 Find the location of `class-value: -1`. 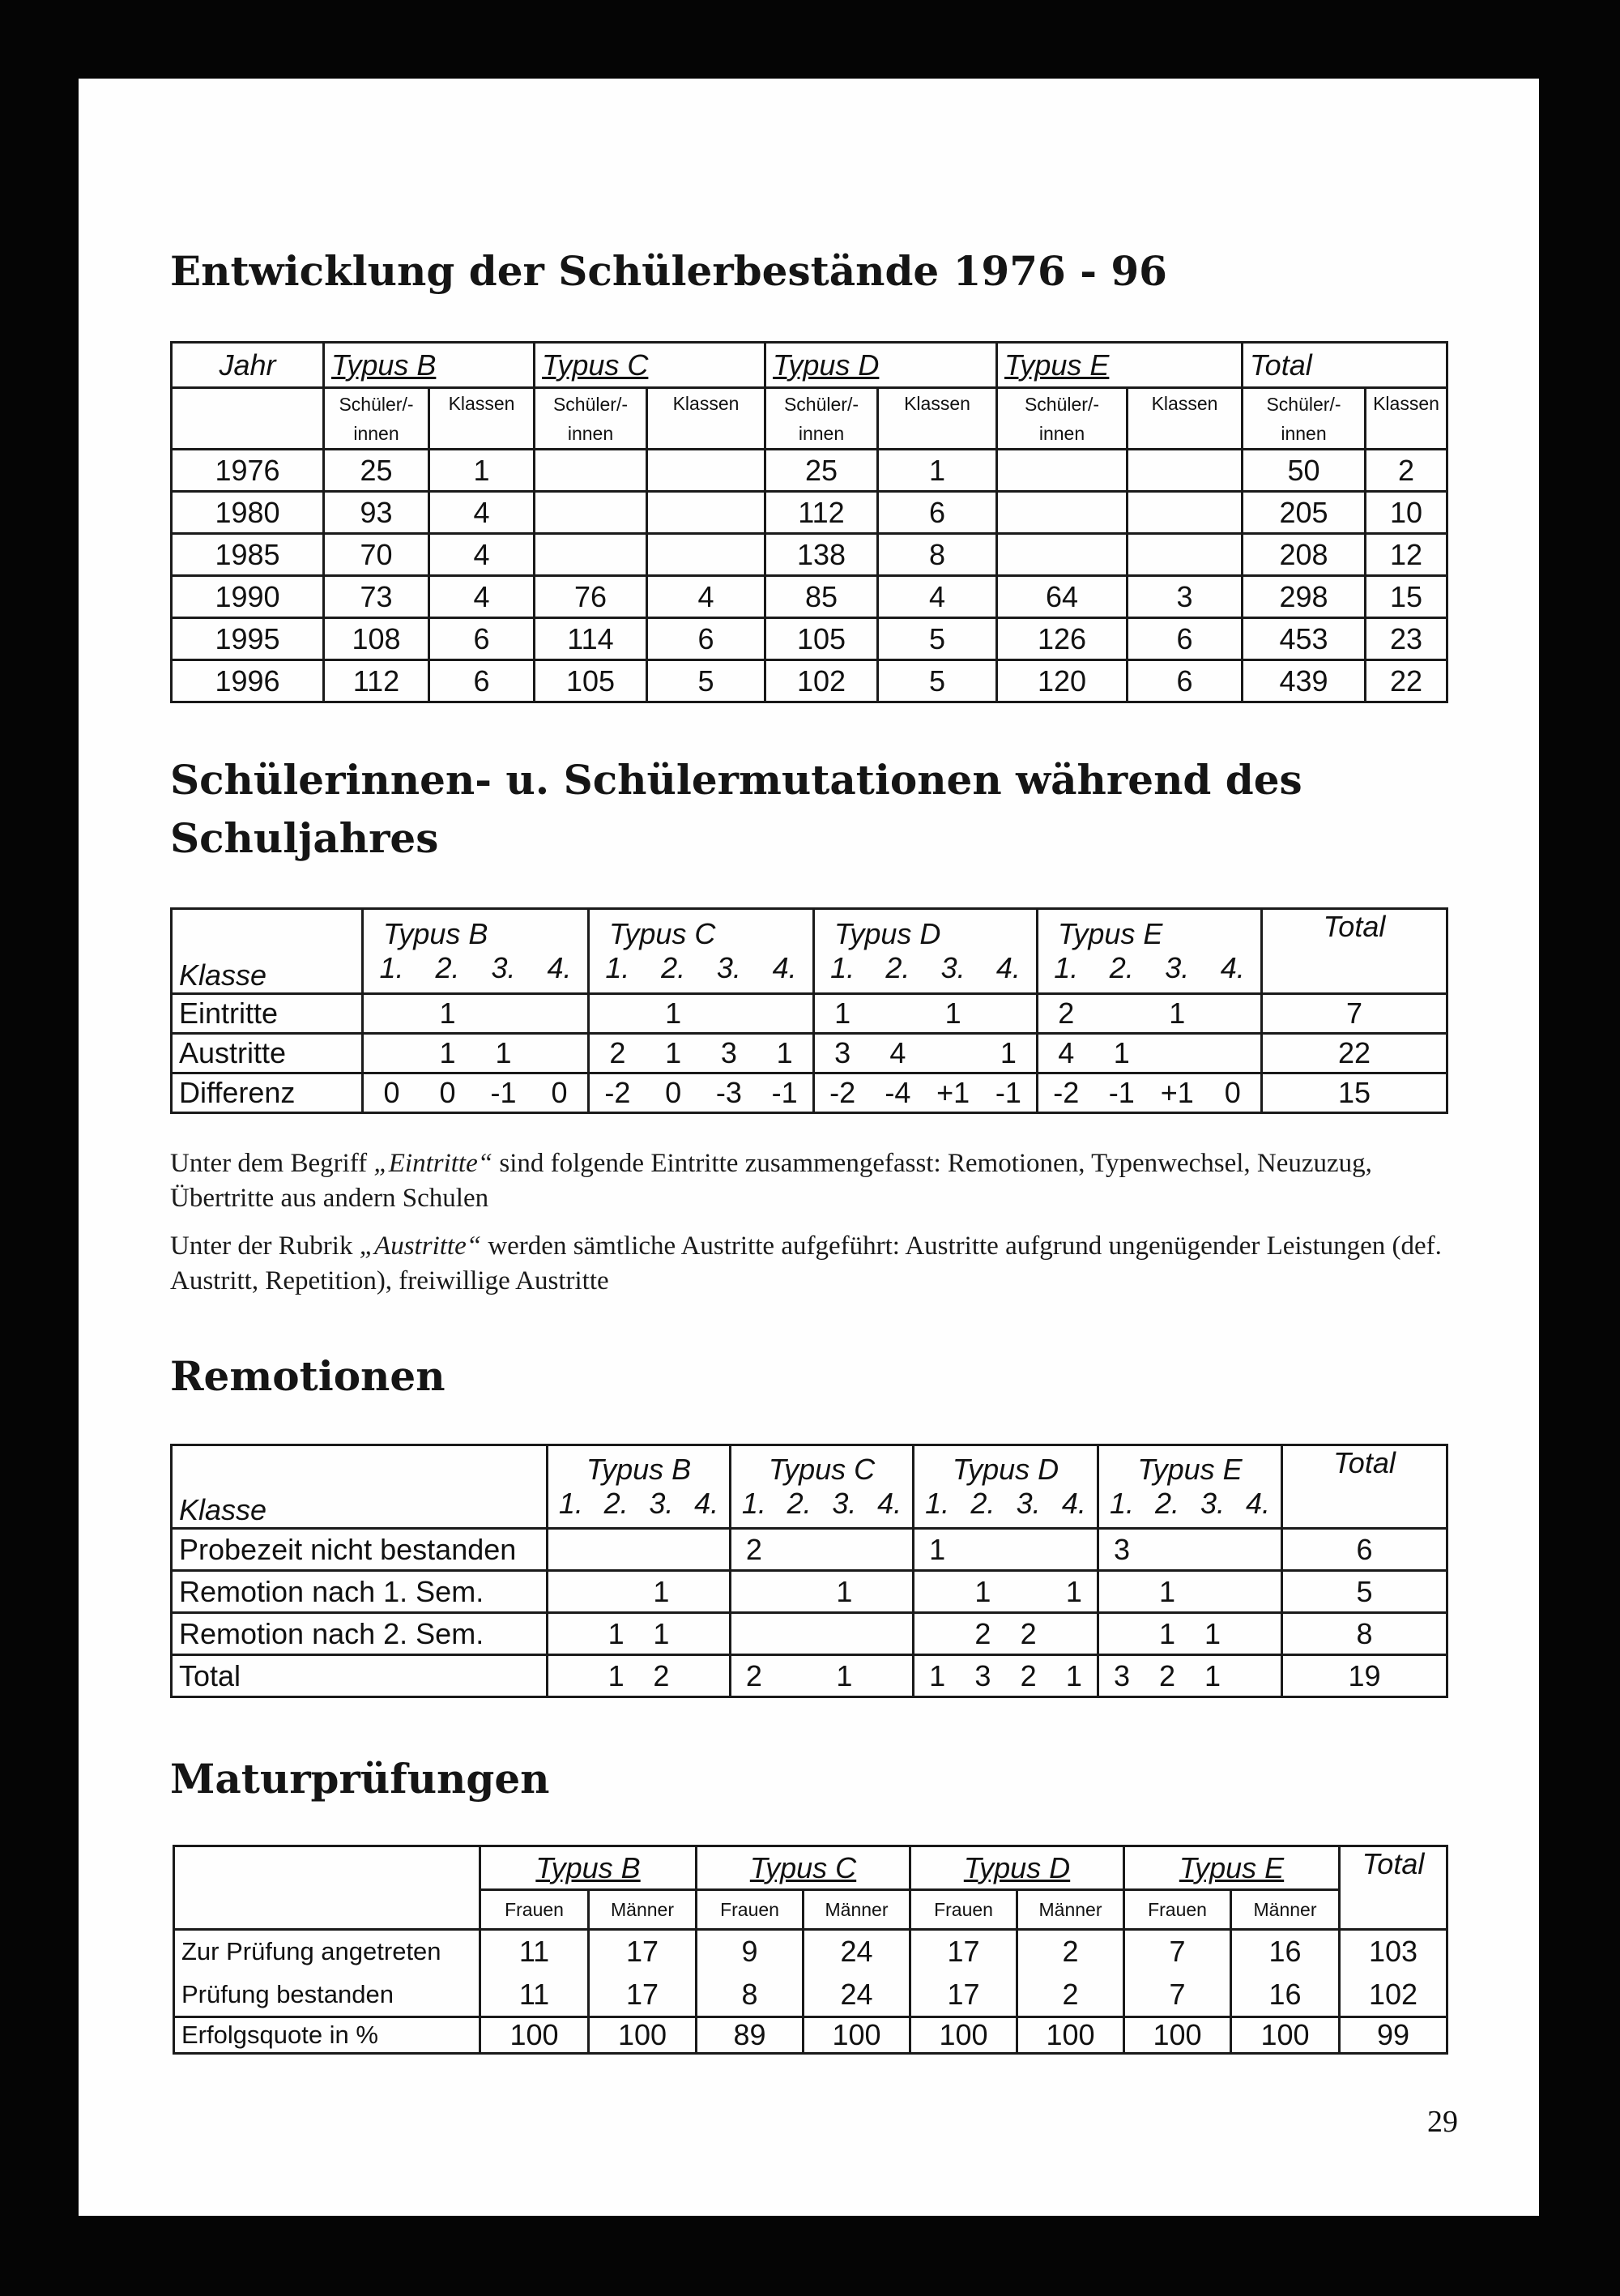

class-value: -1 is located at coordinates (1008, 1092).